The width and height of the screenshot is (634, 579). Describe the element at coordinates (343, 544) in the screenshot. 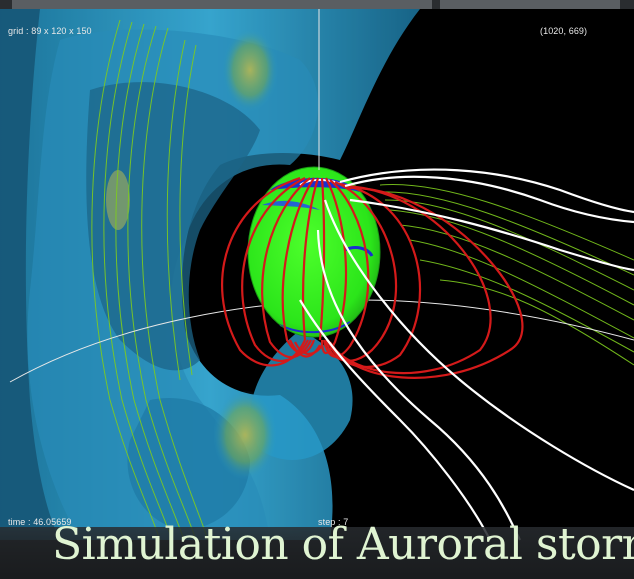

I see `caption-title: Simulation of Auroral storm` at that location.